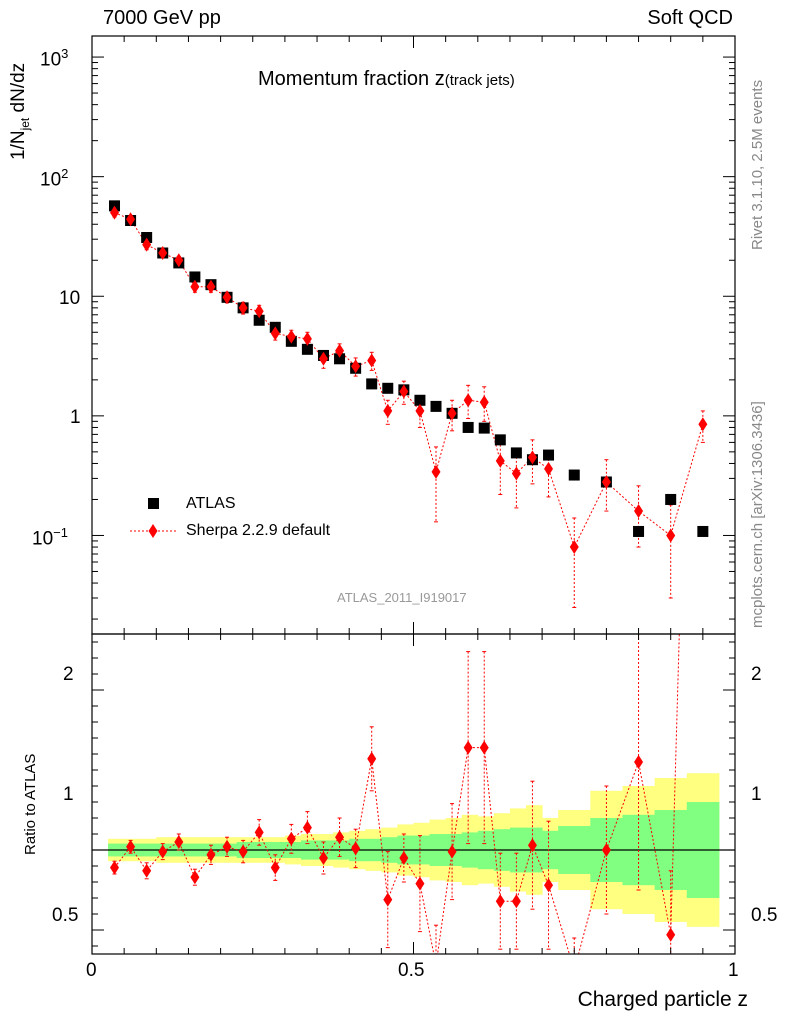 The image size is (786, 1024). What do you see at coordinates (402, 597) in the screenshot?
I see `analysis-id-watermark: ATLAS_2011_I919017` at bounding box center [402, 597].